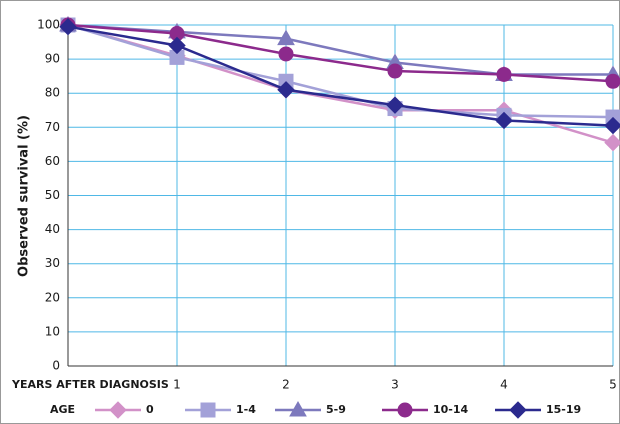 The height and width of the screenshot is (424, 620). Describe the element at coordinates (52, 297) in the screenshot. I see `y-tick-label: 20` at that location.